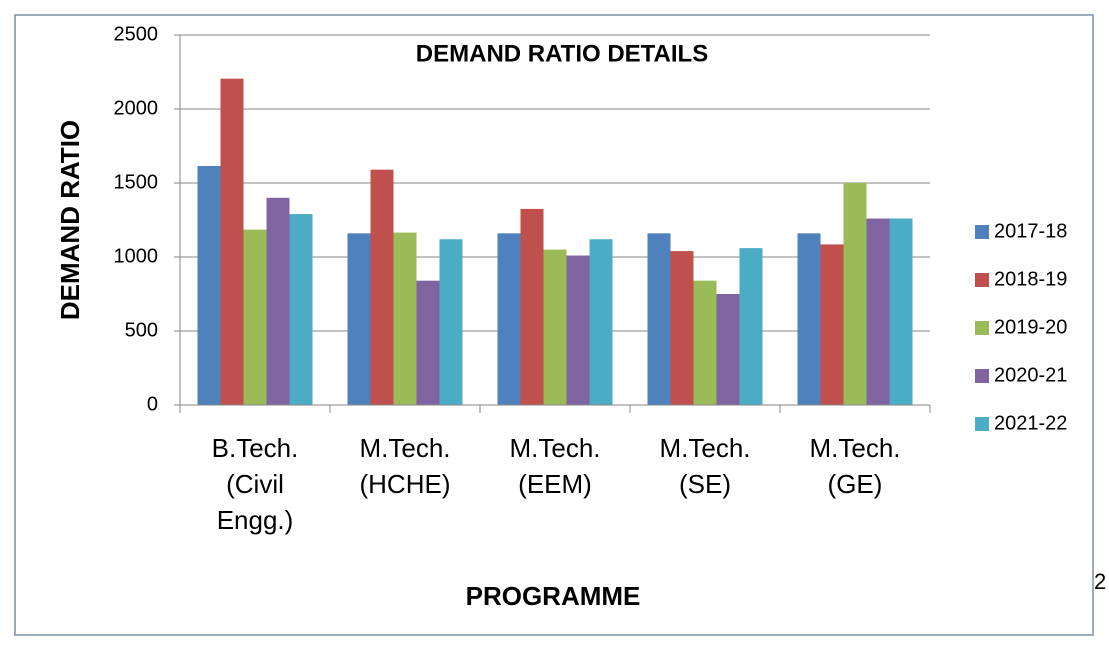  Describe the element at coordinates (855, 466) in the screenshot. I see `x-tick-label: M.Tech. (GE)` at that location.